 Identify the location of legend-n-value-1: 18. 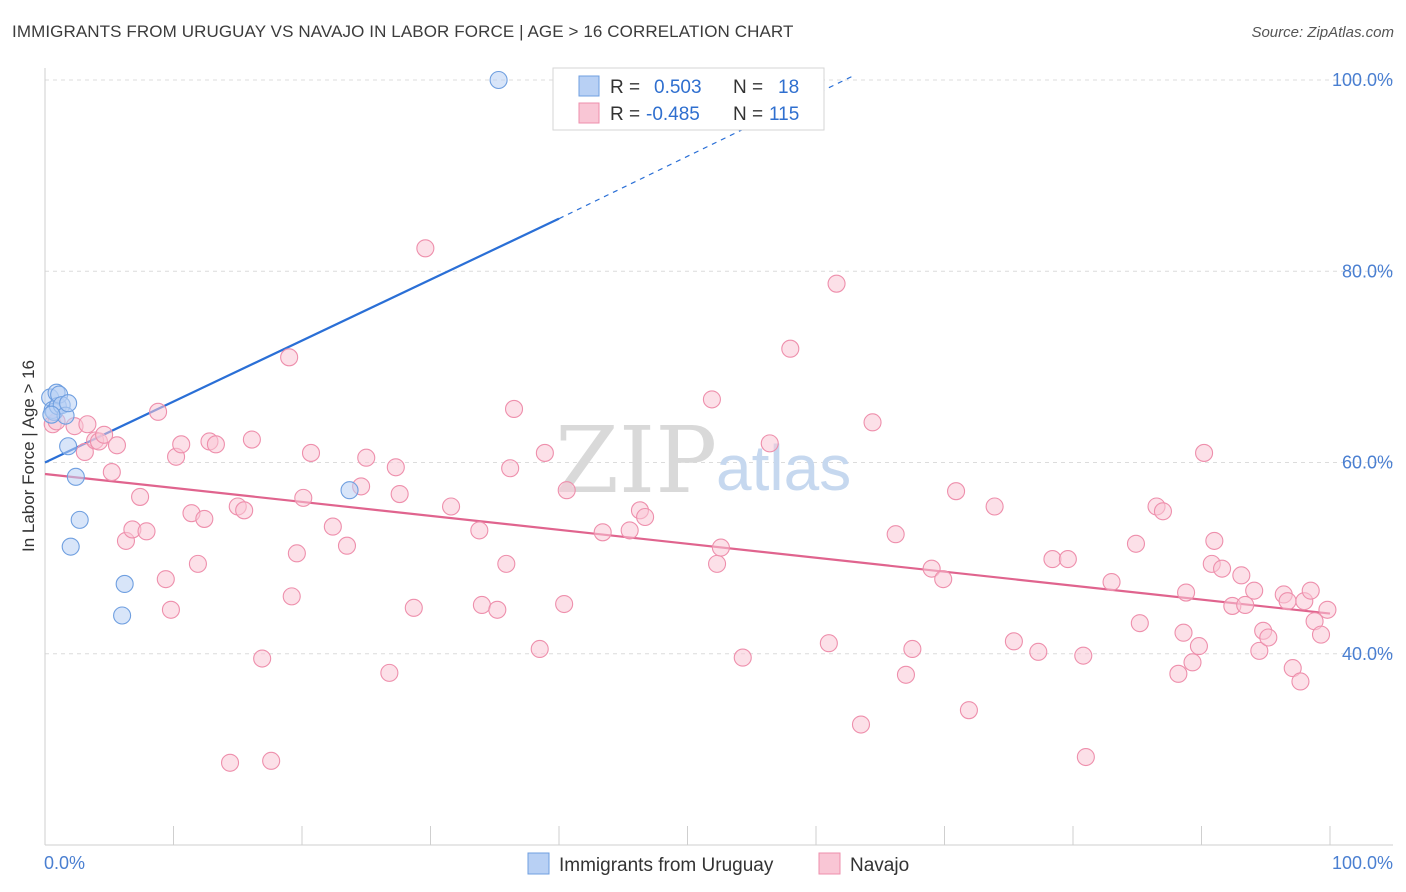
(788, 87).